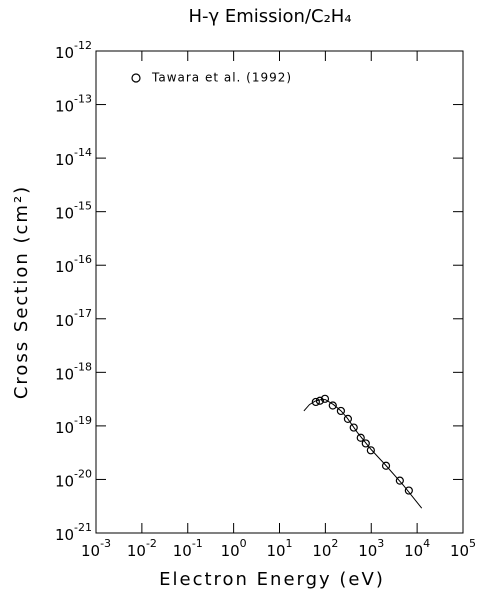 This screenshot has width=483, height=599. I want to click on y-axis-label: Cross Section (cm²), so click(21, 292).